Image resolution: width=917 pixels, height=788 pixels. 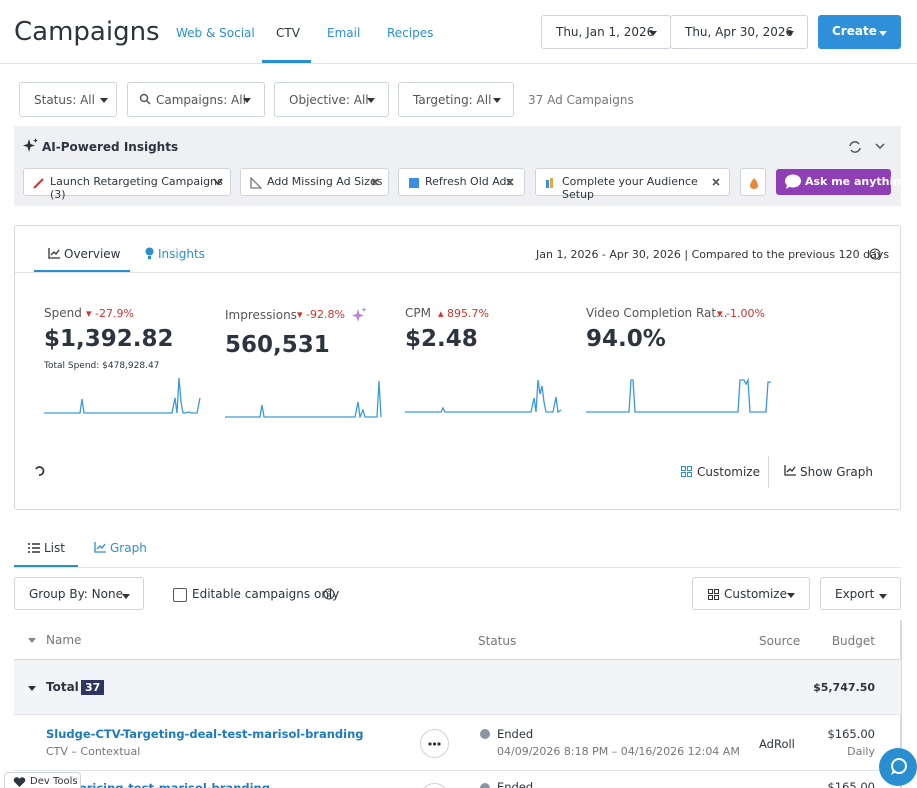 I want to click on filter: Campaigns: All, so click(x=196, y=99).